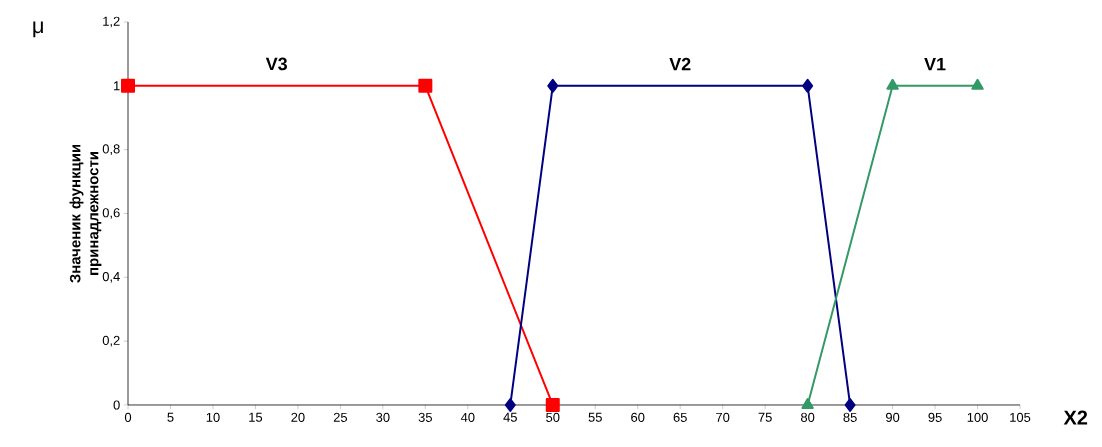  I want to click on y-tick-label: 0,8, so click(111, 149).